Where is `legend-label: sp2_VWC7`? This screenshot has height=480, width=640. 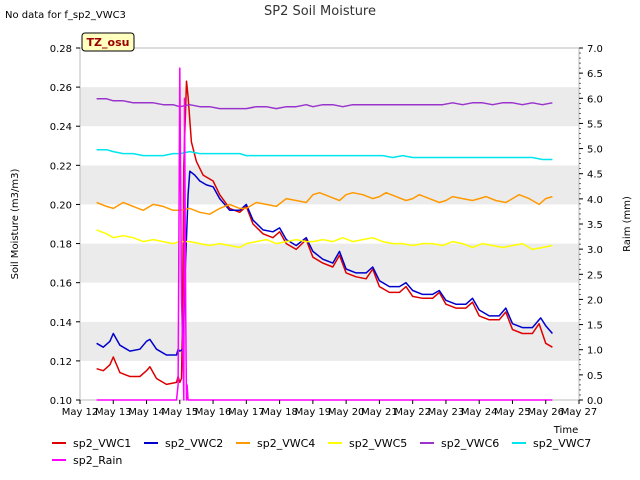 legend-label: sp2_VWC7 is located at coordinates (562, 443).